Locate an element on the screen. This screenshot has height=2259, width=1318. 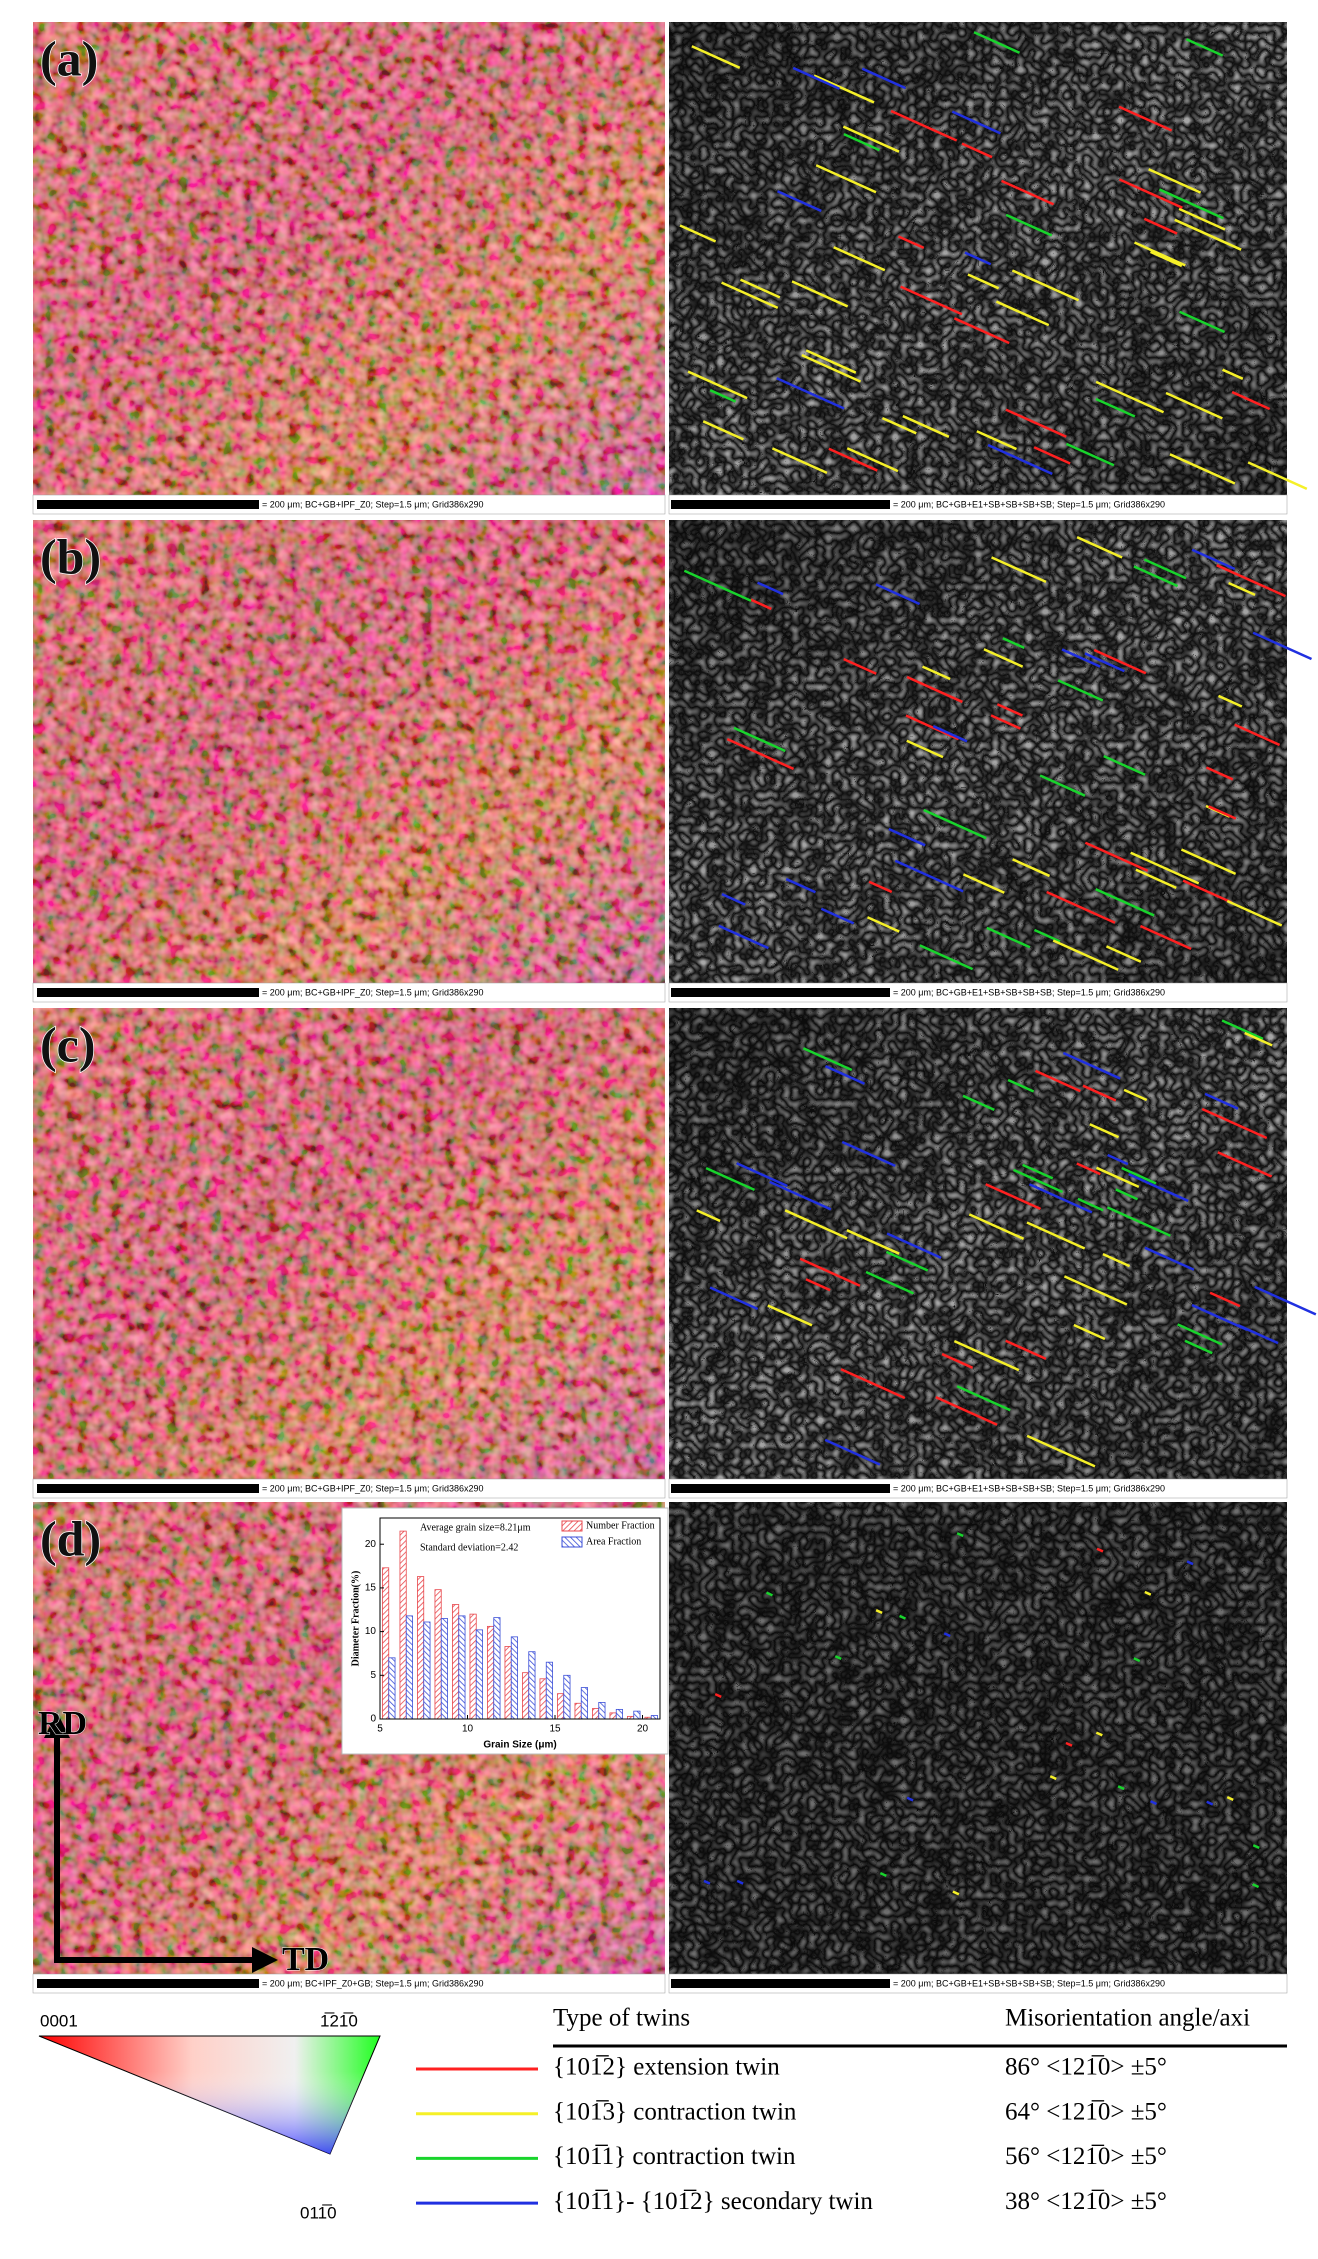
table-header: Type of twins is located at coordinates (621, 2018).